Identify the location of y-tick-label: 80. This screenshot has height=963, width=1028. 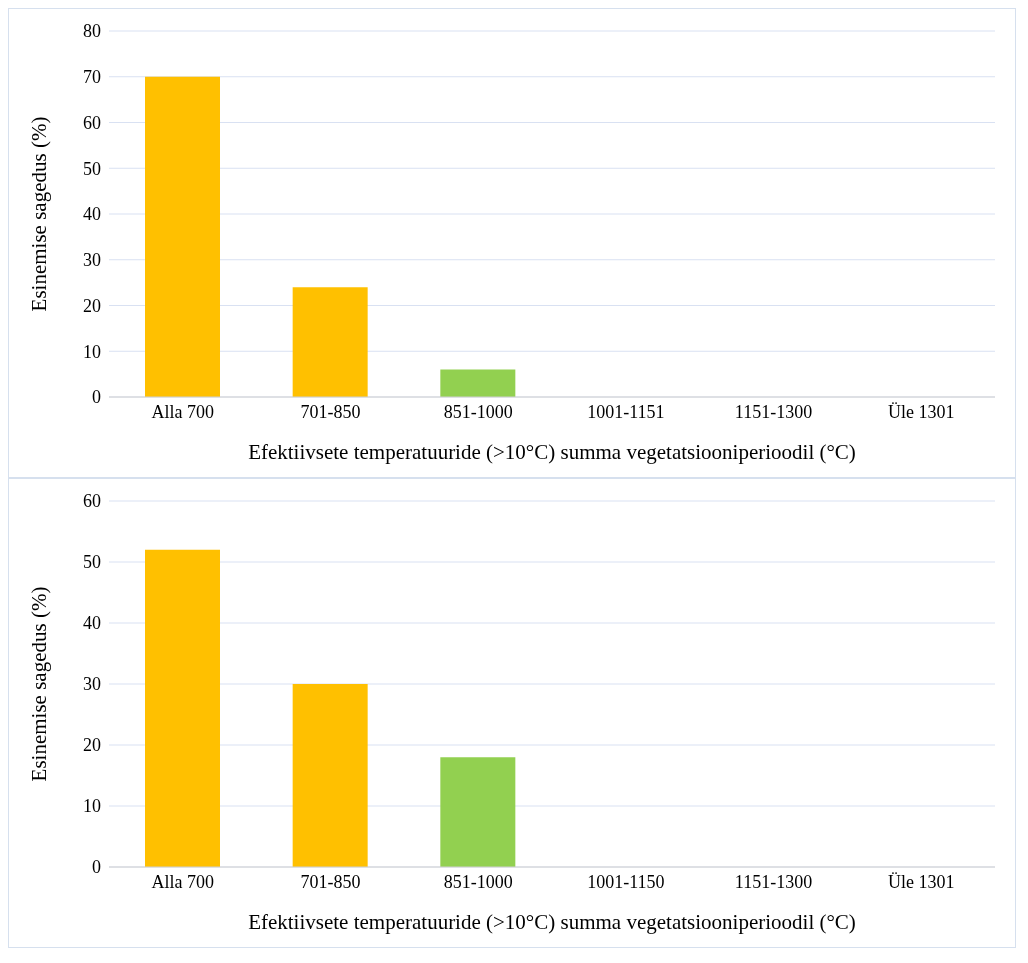
(92, 31).